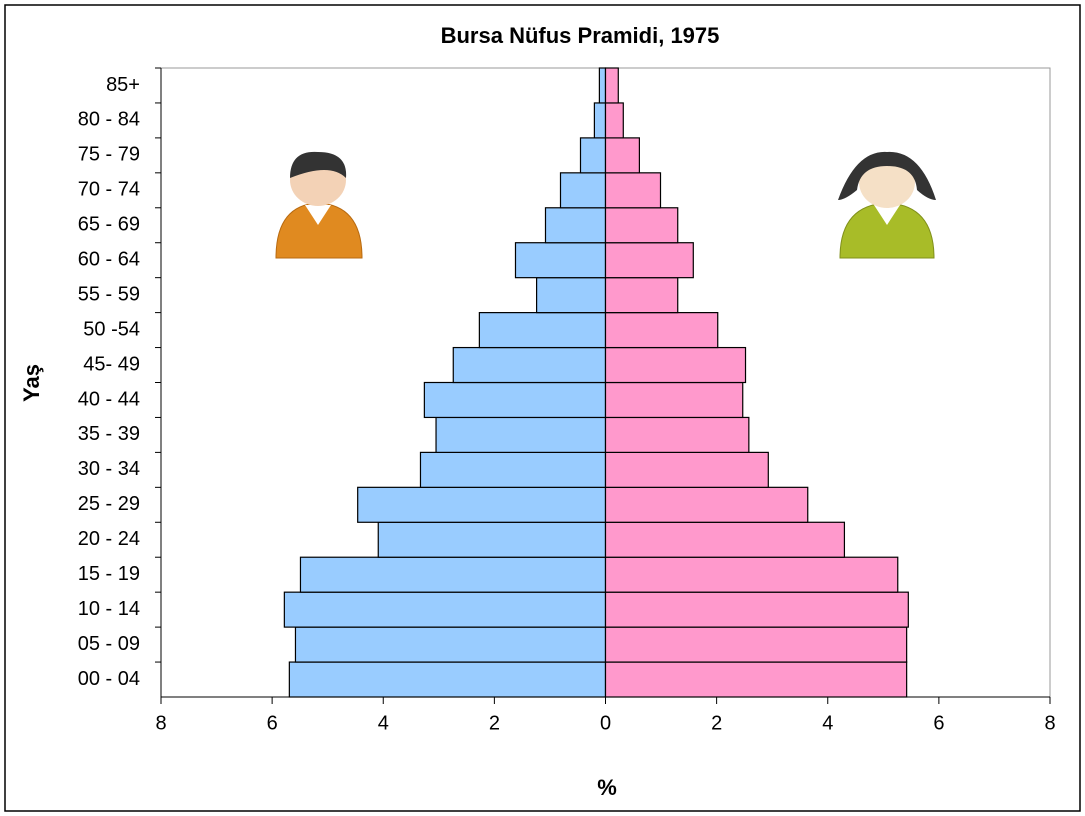 This screenshot has width=1085, height=816. I want to click on y-axis-title: Yaş, so click(31, 383).